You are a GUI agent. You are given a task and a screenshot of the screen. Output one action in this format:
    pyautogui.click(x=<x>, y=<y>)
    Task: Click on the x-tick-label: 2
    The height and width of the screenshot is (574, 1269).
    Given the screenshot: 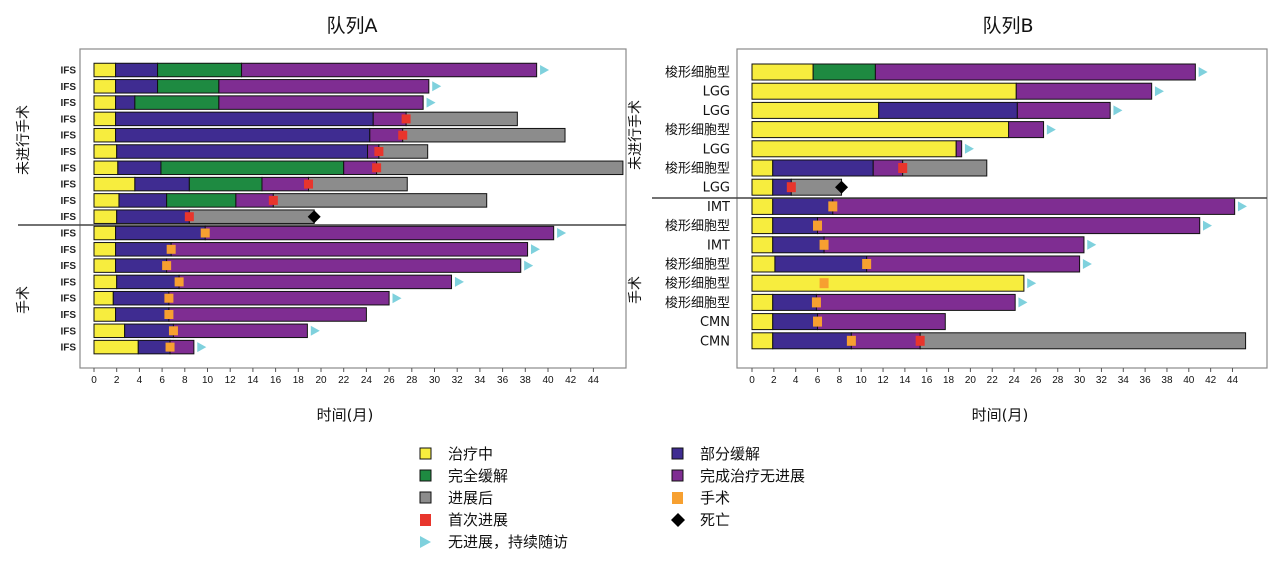 What is the action you would take?
    pyautogui.click(x=774, y=380)
    